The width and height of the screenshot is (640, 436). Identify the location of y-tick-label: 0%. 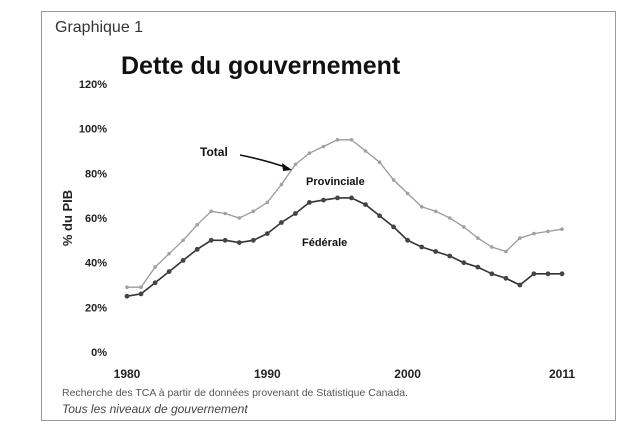
(99, 353).